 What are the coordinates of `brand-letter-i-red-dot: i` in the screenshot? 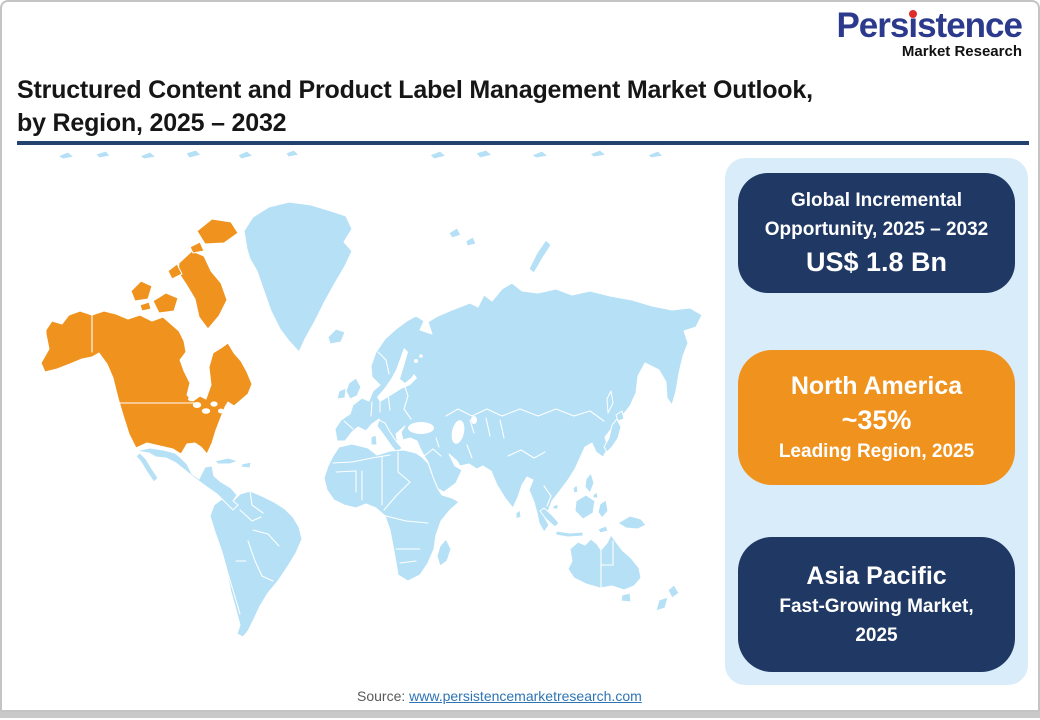 It's located at (913, 25).